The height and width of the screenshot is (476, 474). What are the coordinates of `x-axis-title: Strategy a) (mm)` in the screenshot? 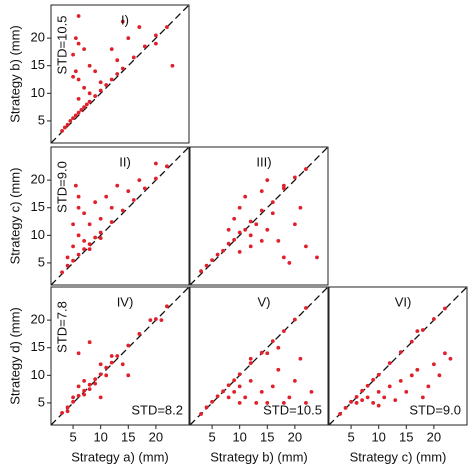 It's located at (120, 456).